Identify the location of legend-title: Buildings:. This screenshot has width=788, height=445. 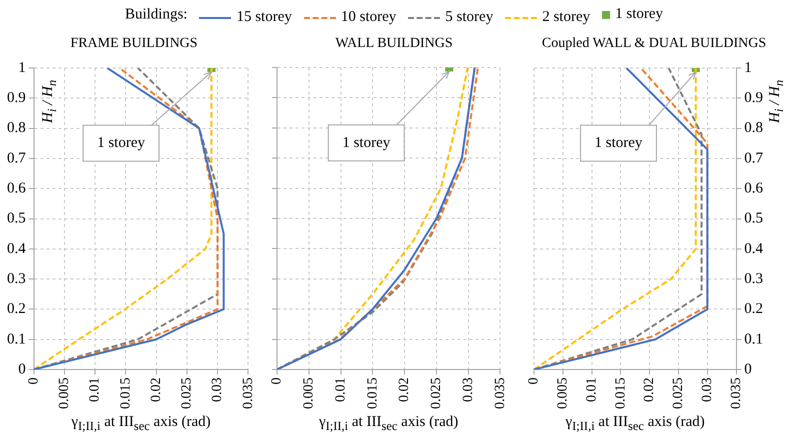
(156, 14).